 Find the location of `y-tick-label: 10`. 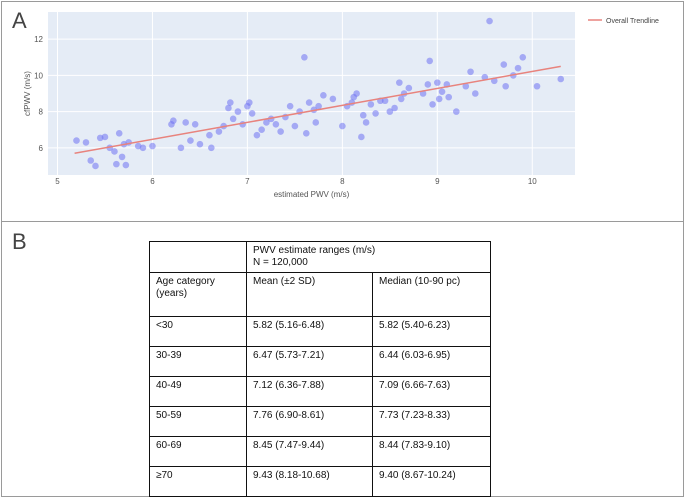

y-tick-label: 10 is located at coordinates (38, 75).